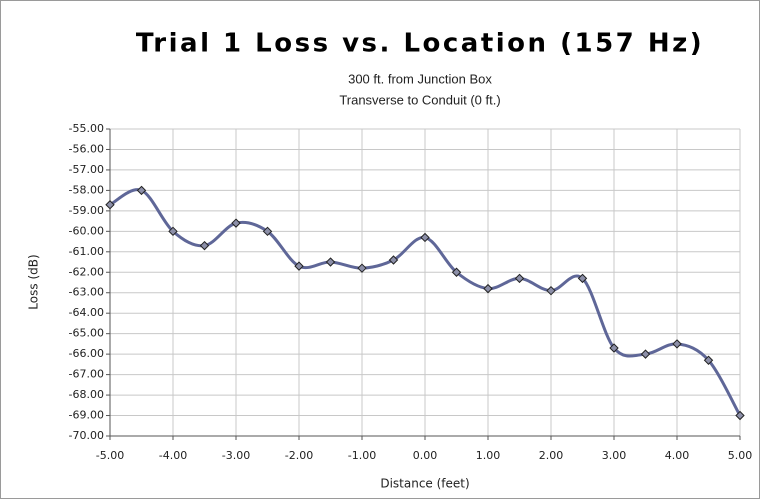 The width and height of the screenshot is (760, 499). I want to click on y-tick-label: -69.00, so click(86, 415).